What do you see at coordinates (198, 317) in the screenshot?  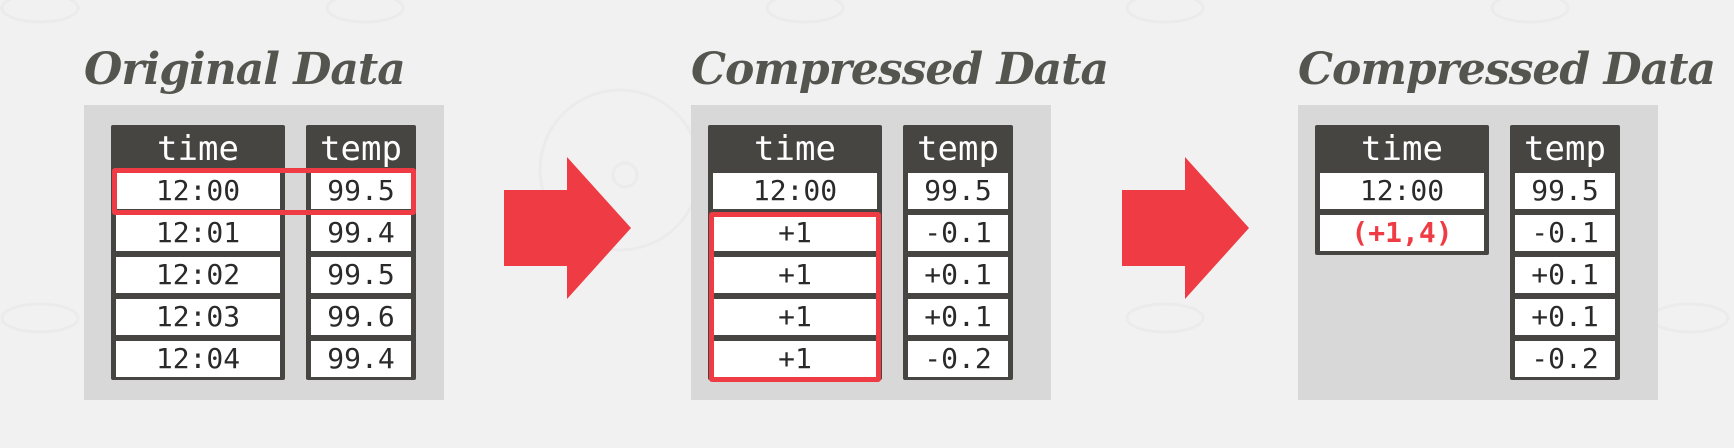 I see `time-cell: 12:03` at bounding box center [198, 317].